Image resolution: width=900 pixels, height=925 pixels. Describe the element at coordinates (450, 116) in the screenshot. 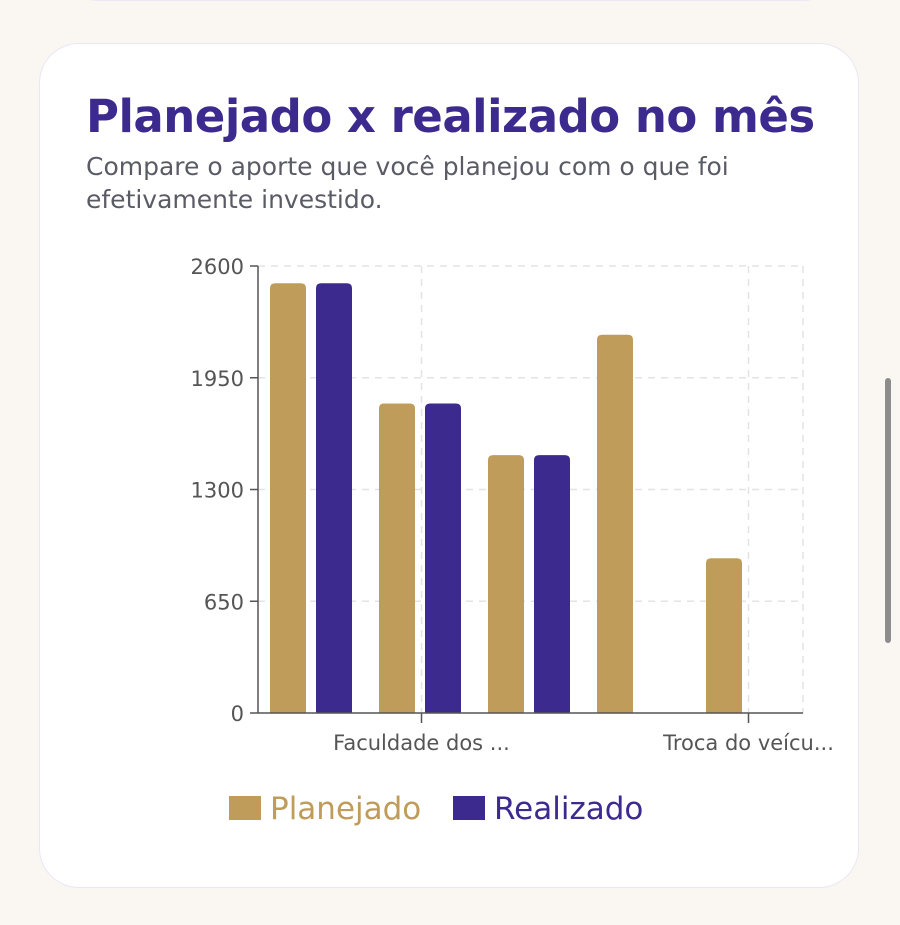

I see `card-title: Planejado x realizado no mês` at that location.